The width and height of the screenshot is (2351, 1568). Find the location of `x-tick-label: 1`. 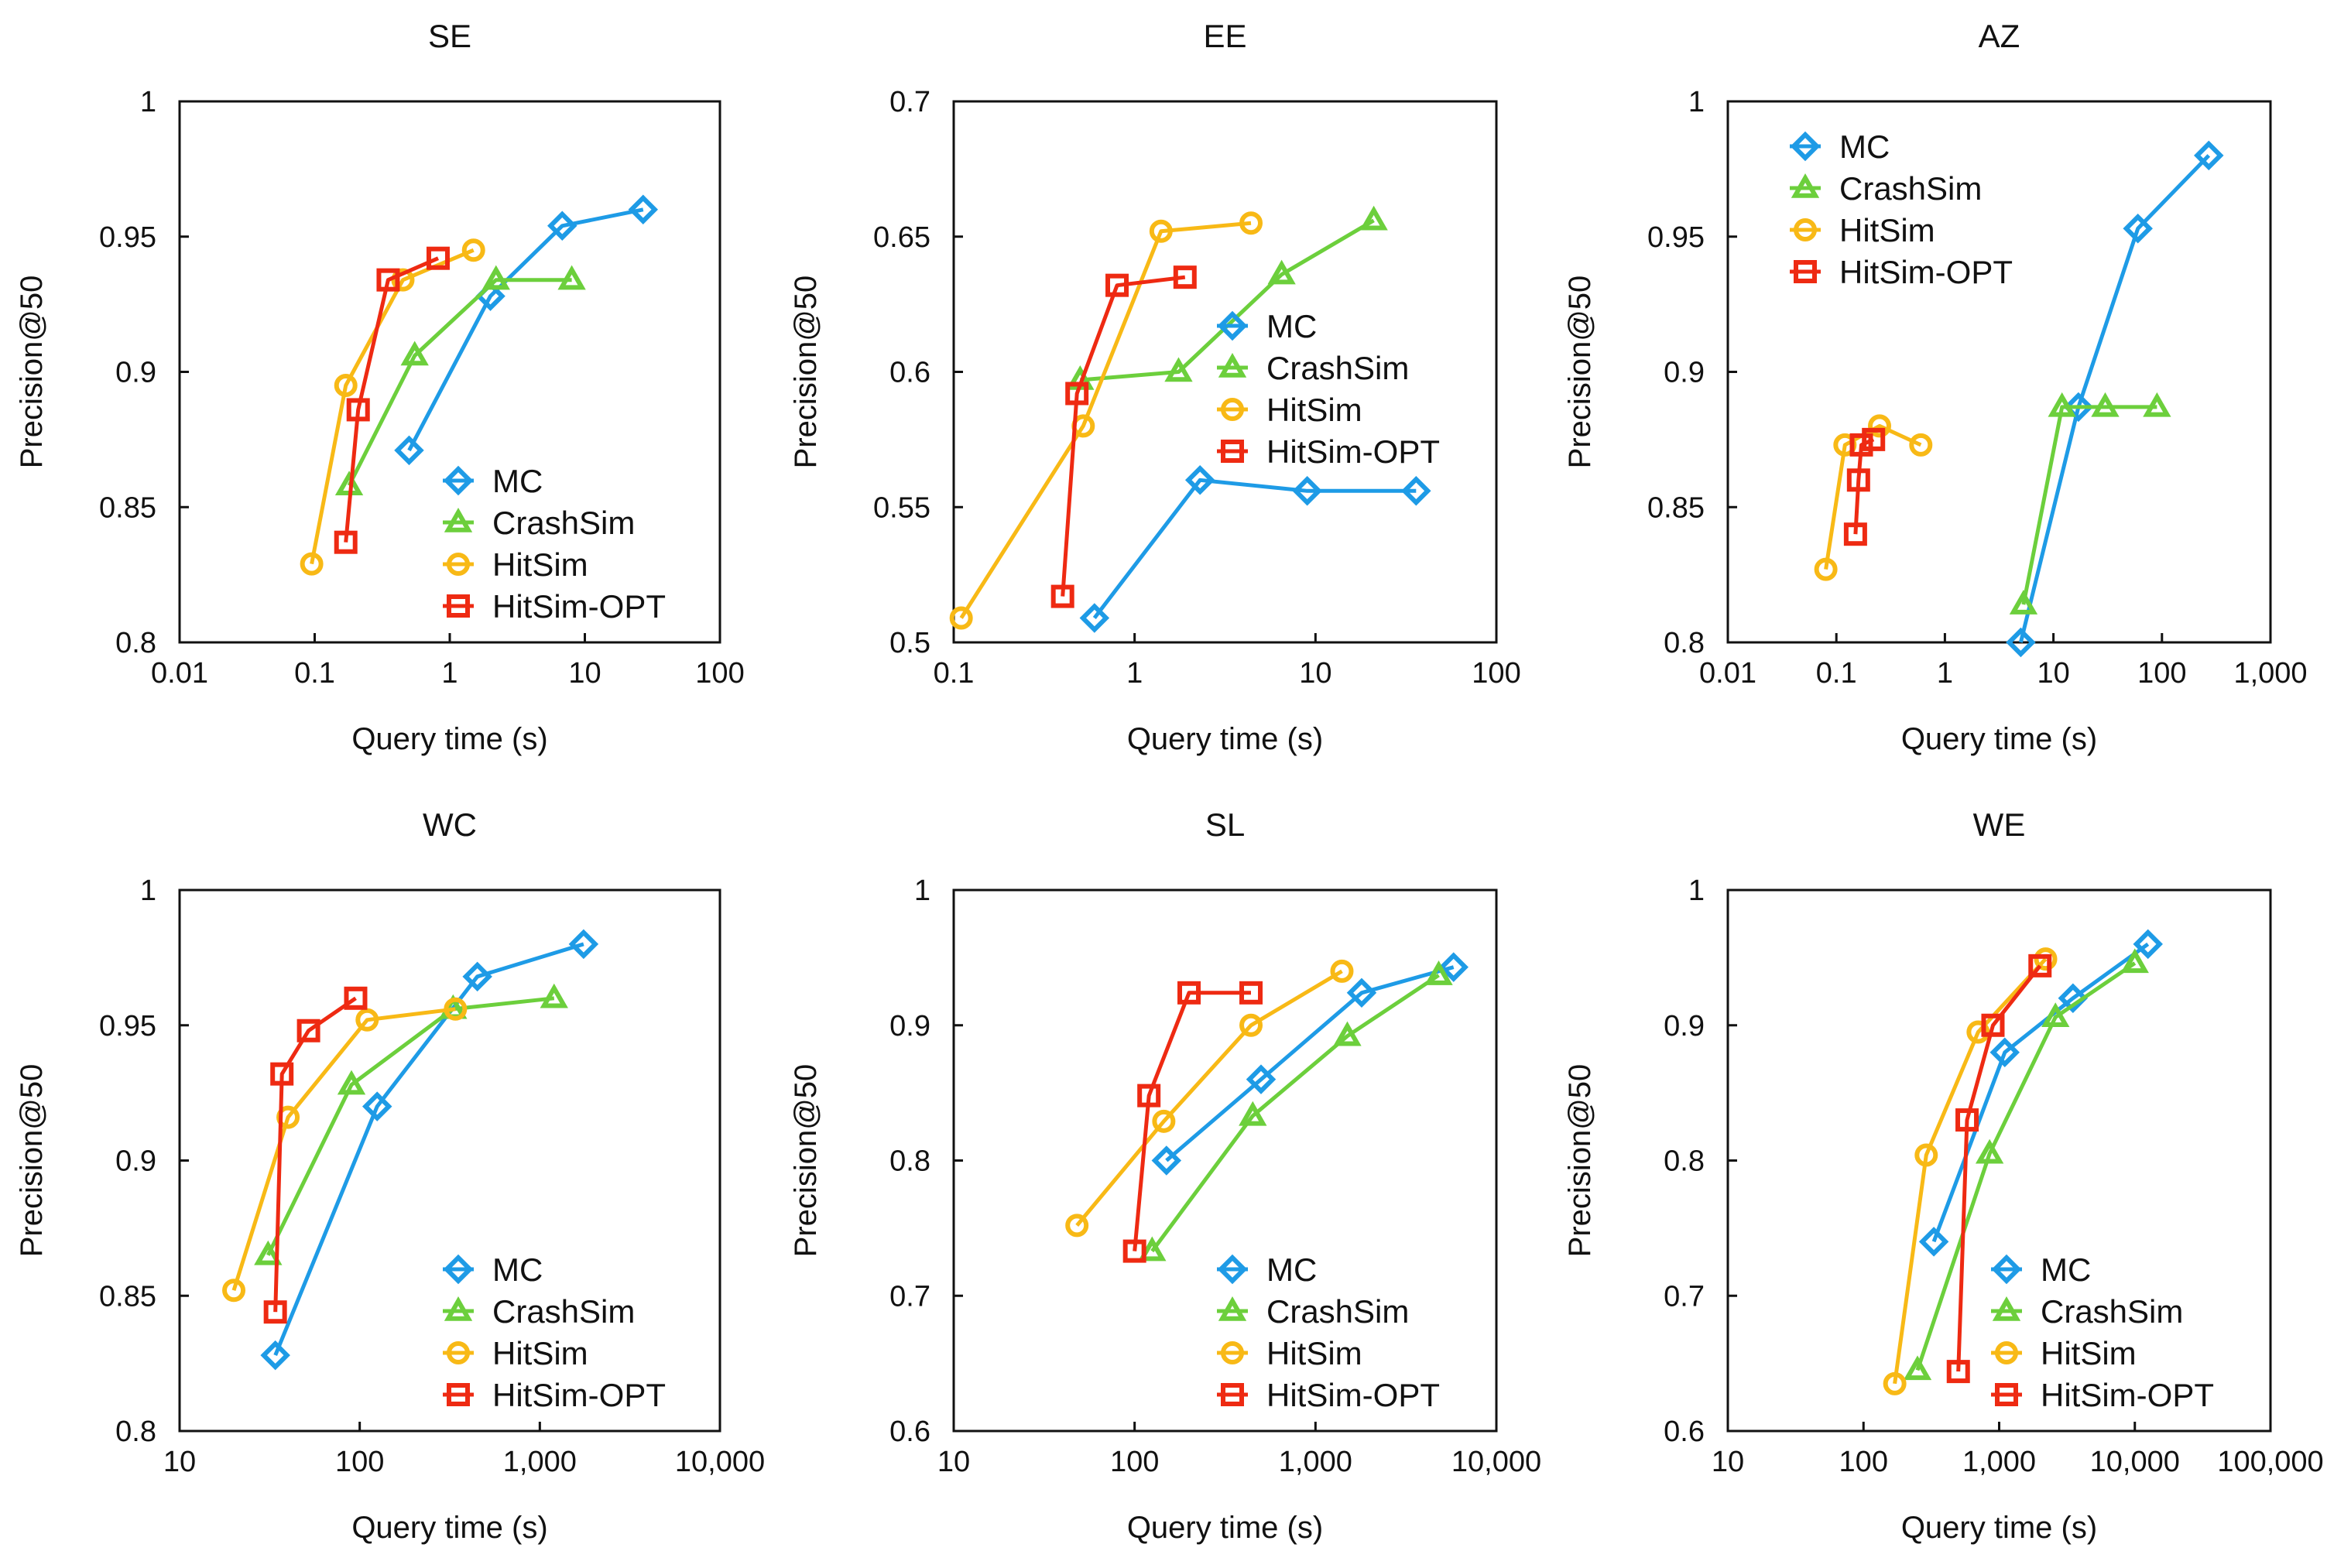

x-tick-label: 1 is located at coordinates (449, 673).